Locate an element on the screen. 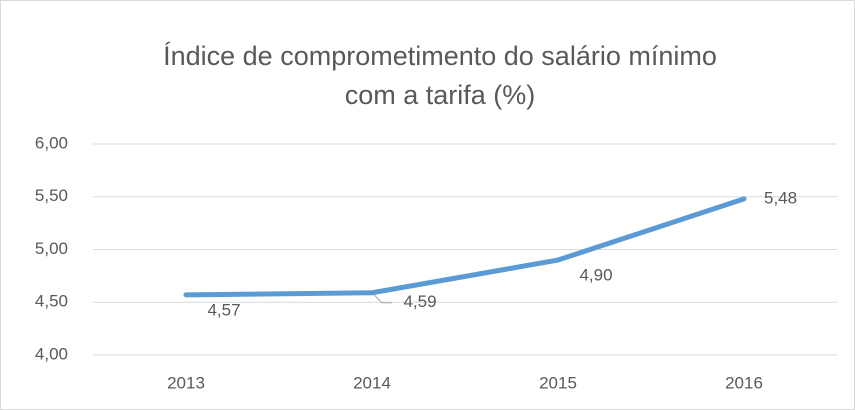 This screenshot has width=855, height=410. x-tick-label: 2014 is located at coordinates (372, 382).